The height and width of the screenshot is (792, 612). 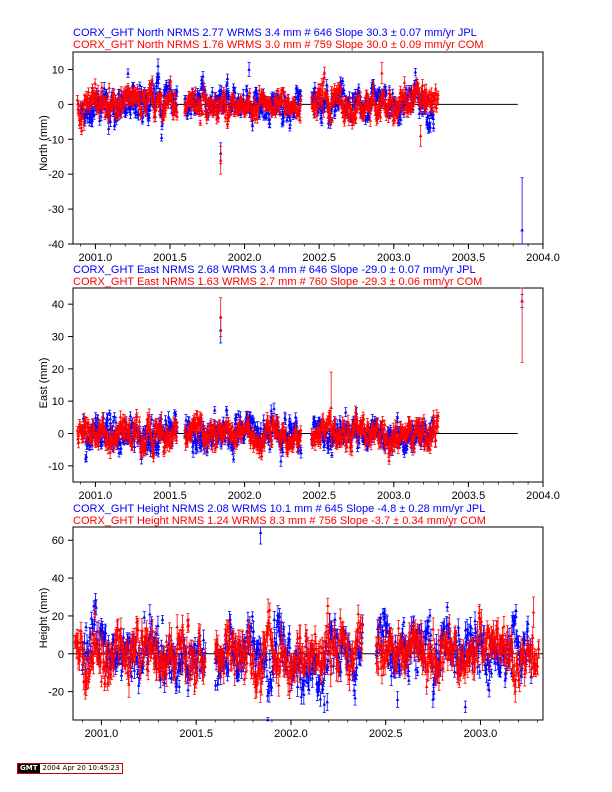 What do you see at coordinates (56, 175) in the screenshot?
I see `y-tick-label: -20` at bounding box center [56, 175].